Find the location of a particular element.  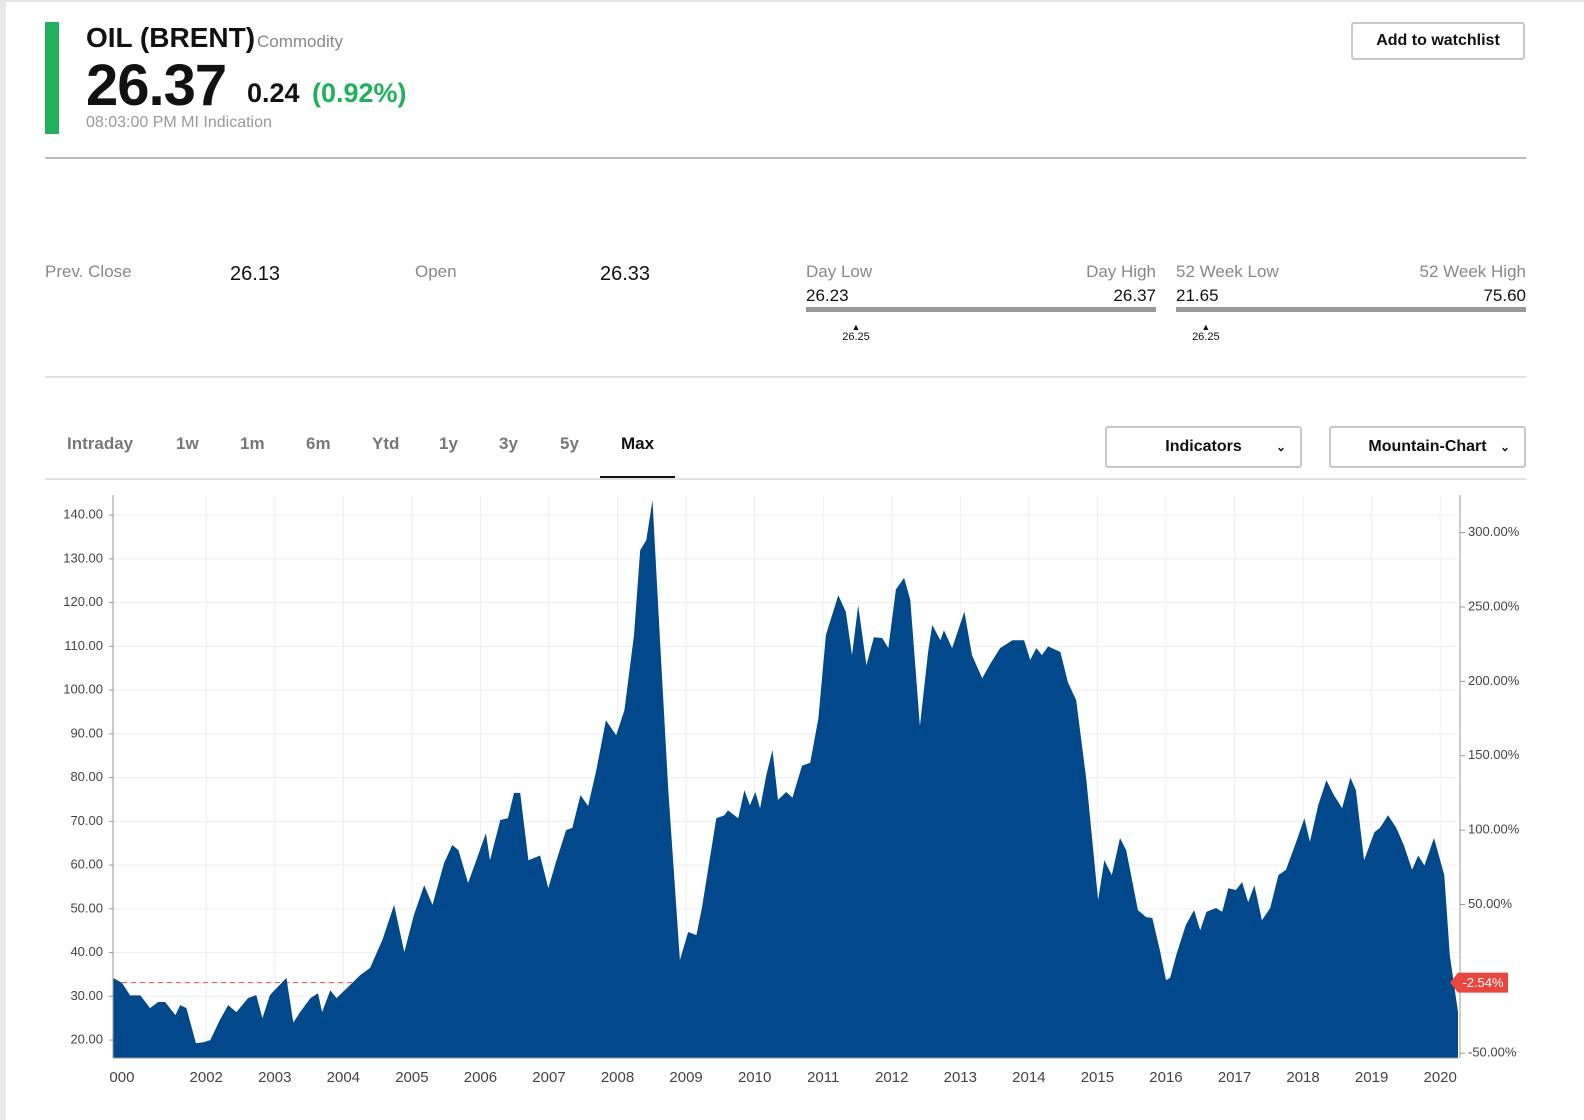

annotation-label: -2.54% is located at coordinates (1483, 982).